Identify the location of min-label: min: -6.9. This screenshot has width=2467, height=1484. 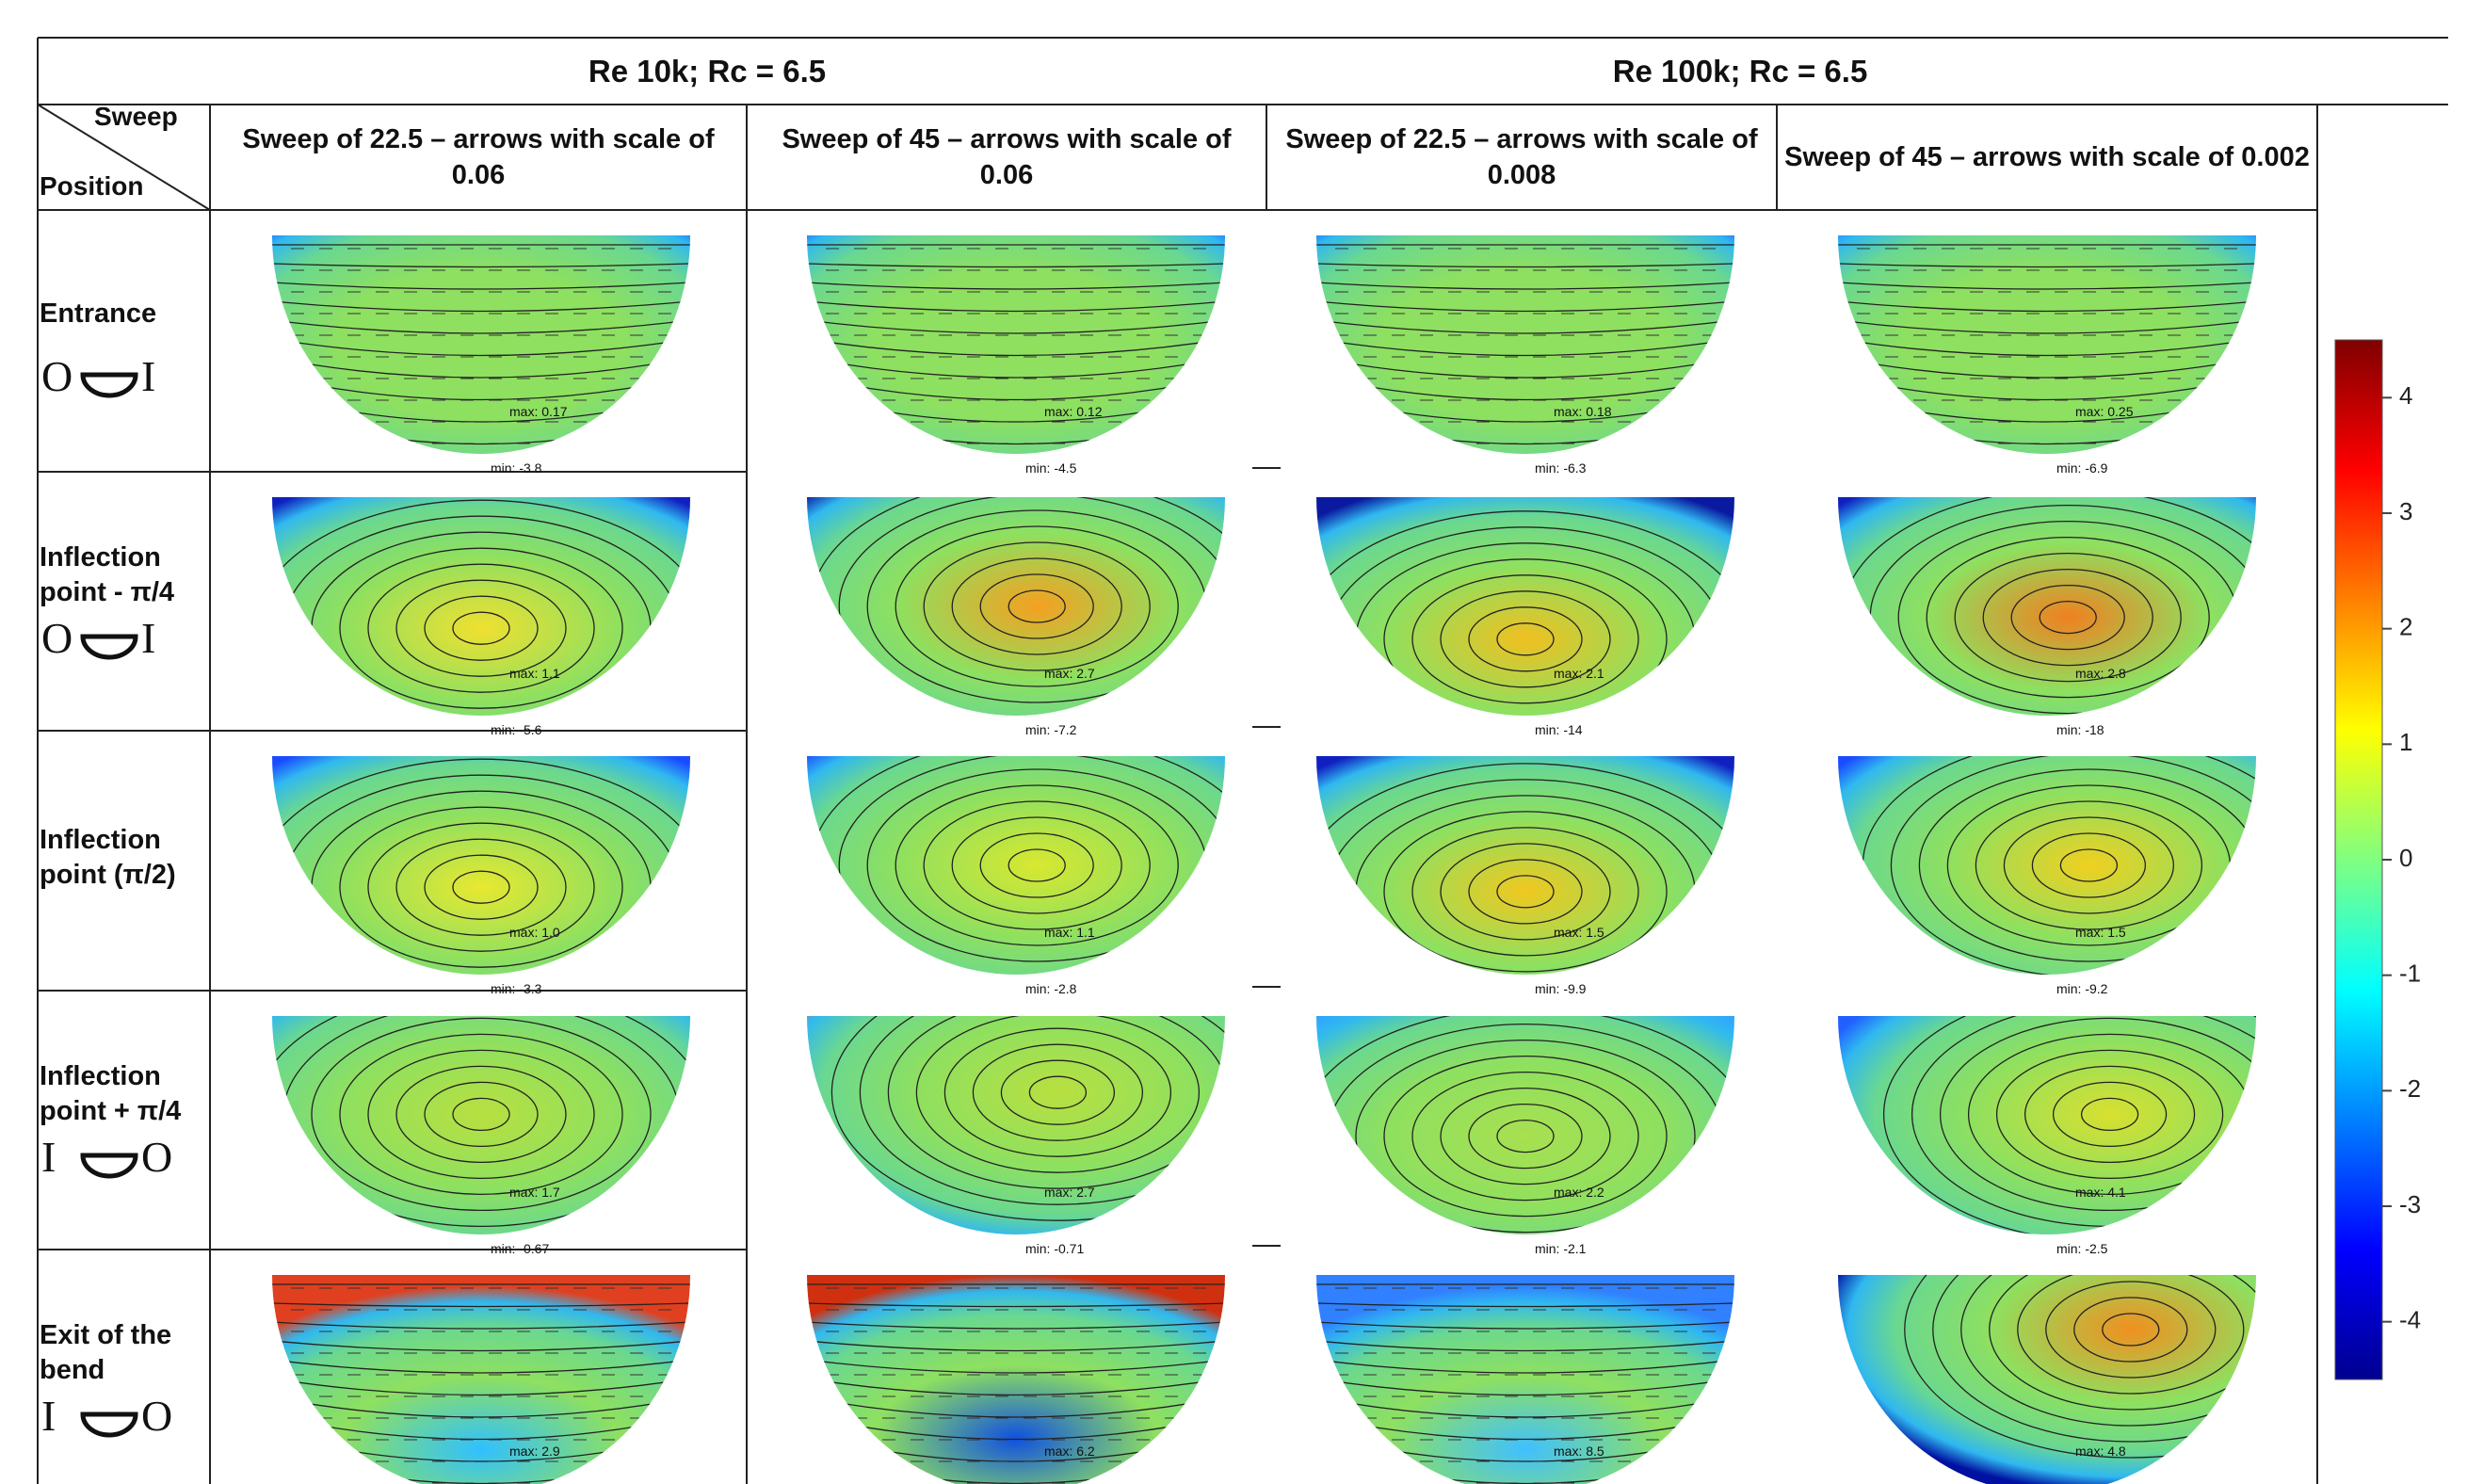
(2082, 468).